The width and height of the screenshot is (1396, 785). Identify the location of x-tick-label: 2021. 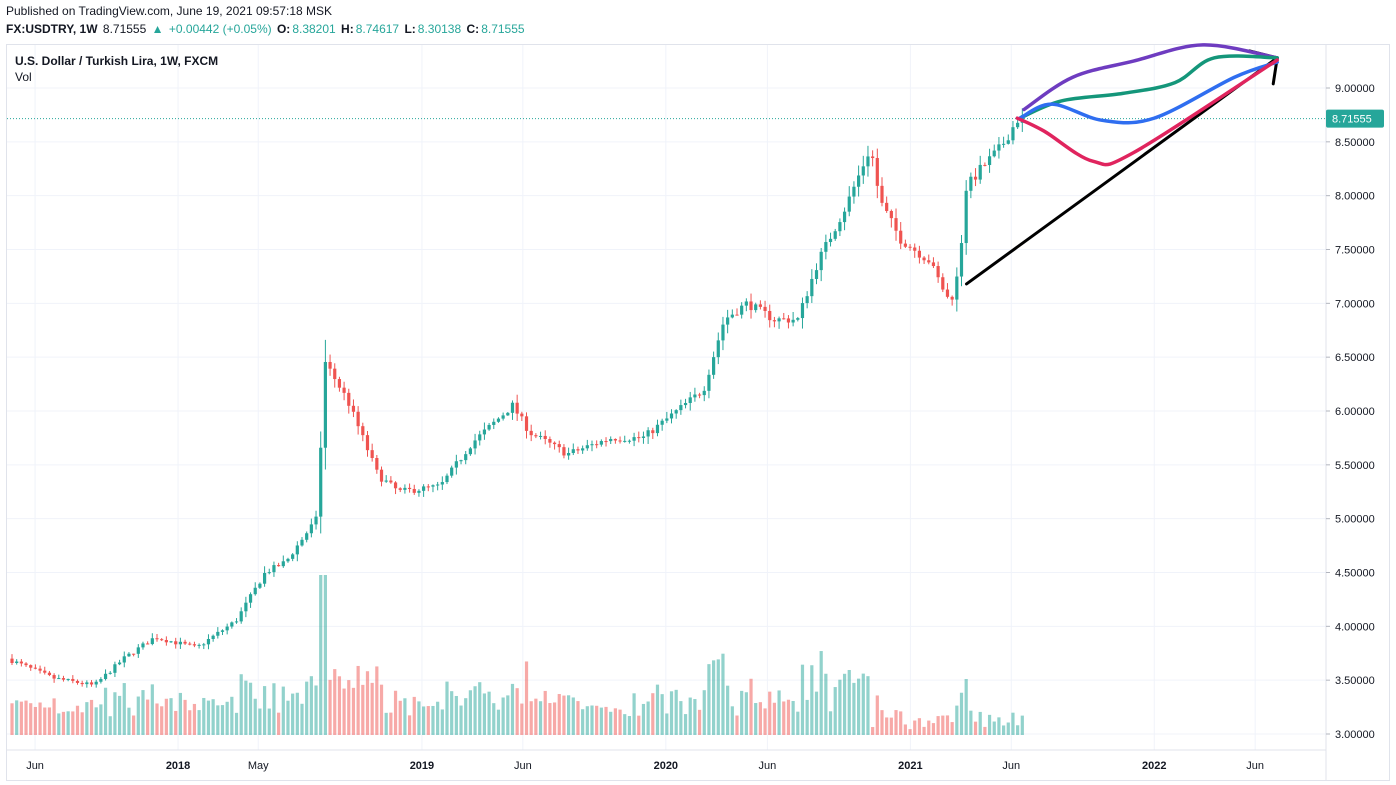
(910, 766).